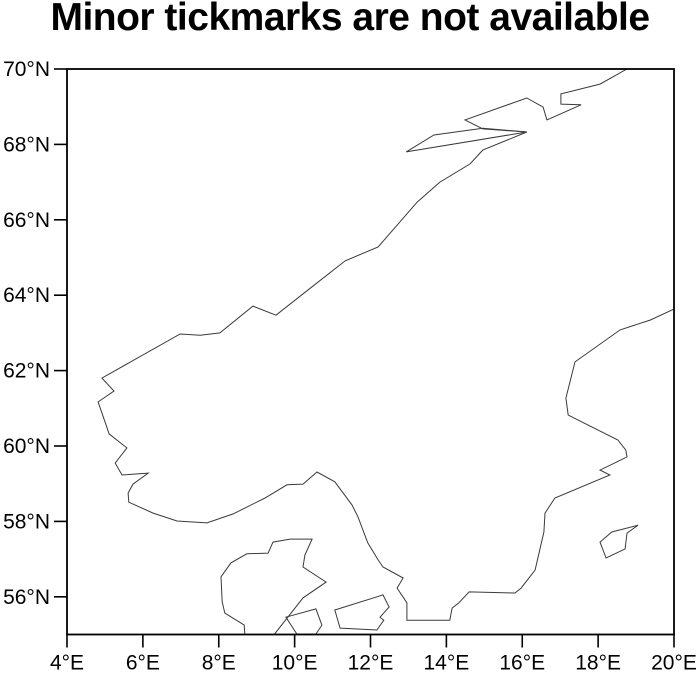 The width and height of the screenshot is (700, 678). Describe the element at coordinates (26, 521) in the screenshot. I see `y-tick-label: 58°N` at that location.